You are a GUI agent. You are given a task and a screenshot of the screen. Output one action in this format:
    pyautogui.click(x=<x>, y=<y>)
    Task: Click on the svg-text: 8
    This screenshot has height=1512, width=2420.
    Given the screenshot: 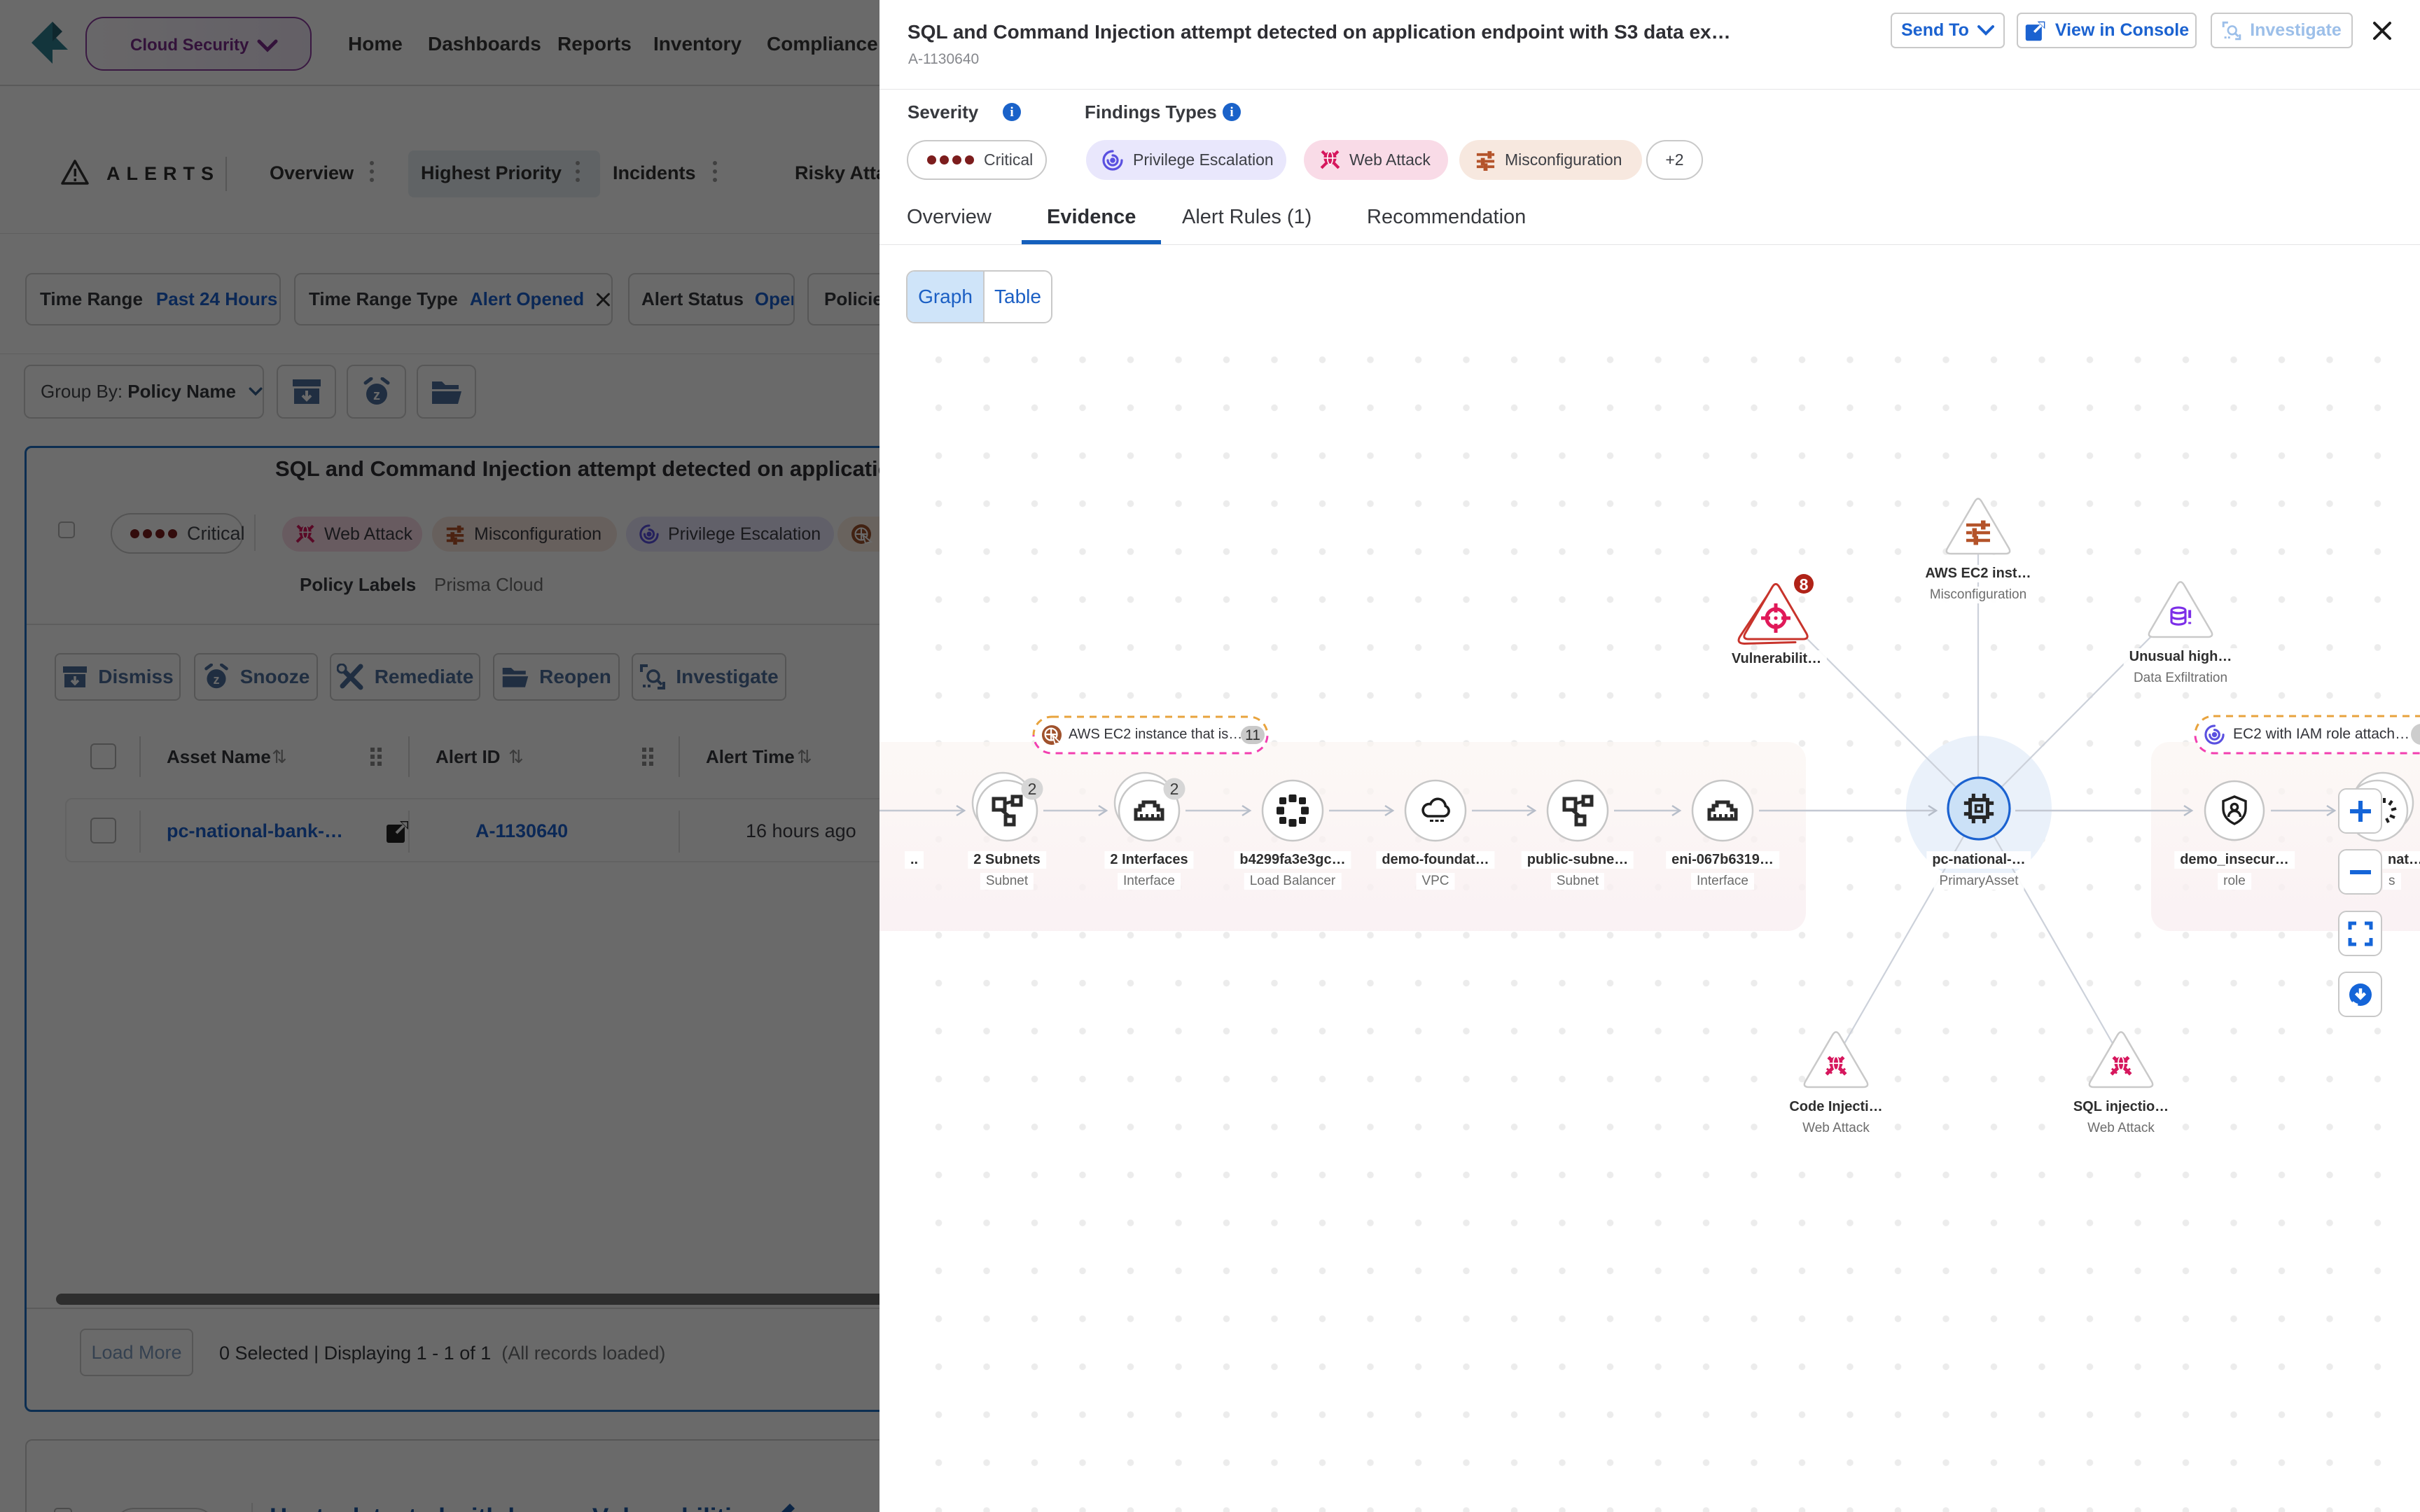 What is the action you would take?
    pyautogui.click(x=1804, y=584)
    